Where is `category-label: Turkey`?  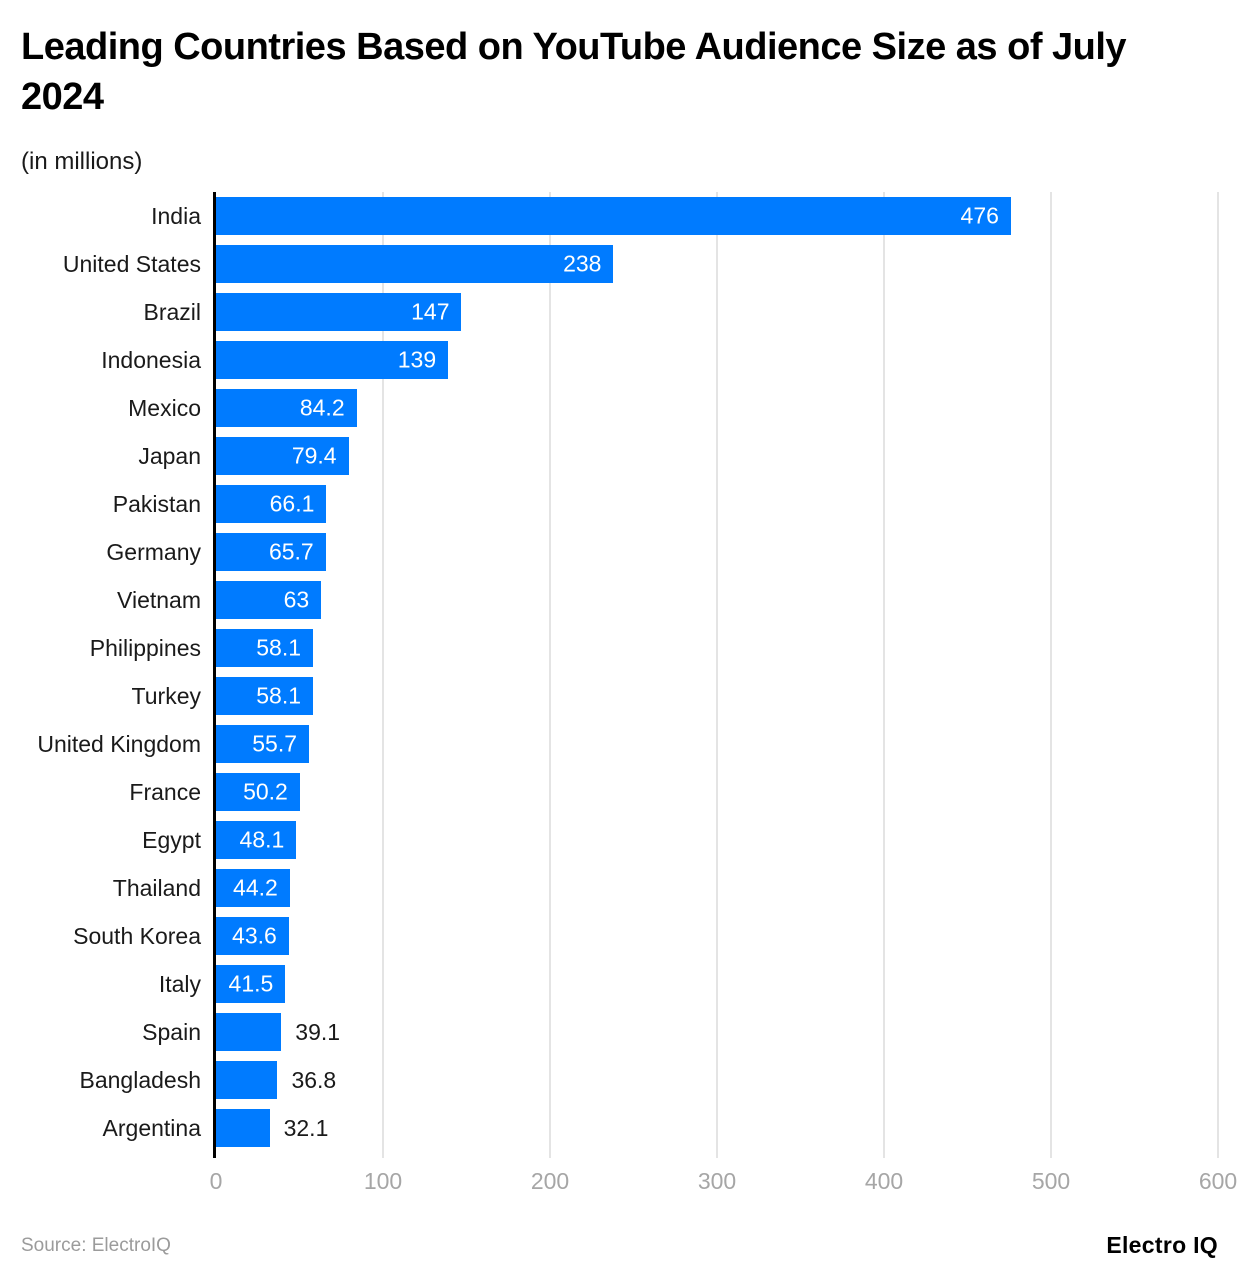 category-label: Turkey is located at coordinates (166, 695).